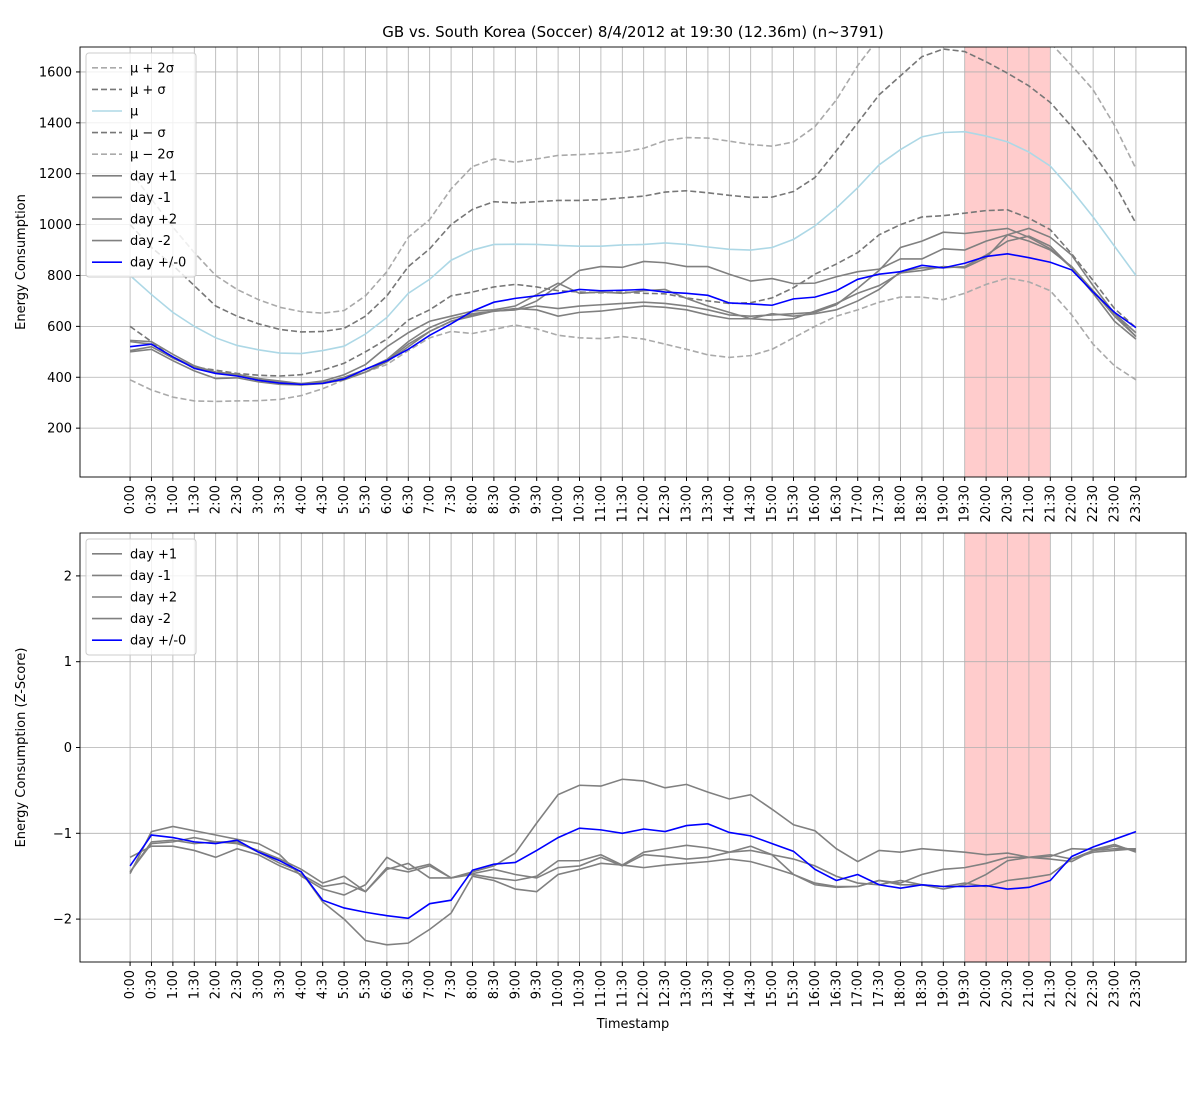 The width and height of the screenshot is (1200, 1100). Describe the element at coordinates (150, 198) in the screenshot. I see `legend-label: day -1` at that location.